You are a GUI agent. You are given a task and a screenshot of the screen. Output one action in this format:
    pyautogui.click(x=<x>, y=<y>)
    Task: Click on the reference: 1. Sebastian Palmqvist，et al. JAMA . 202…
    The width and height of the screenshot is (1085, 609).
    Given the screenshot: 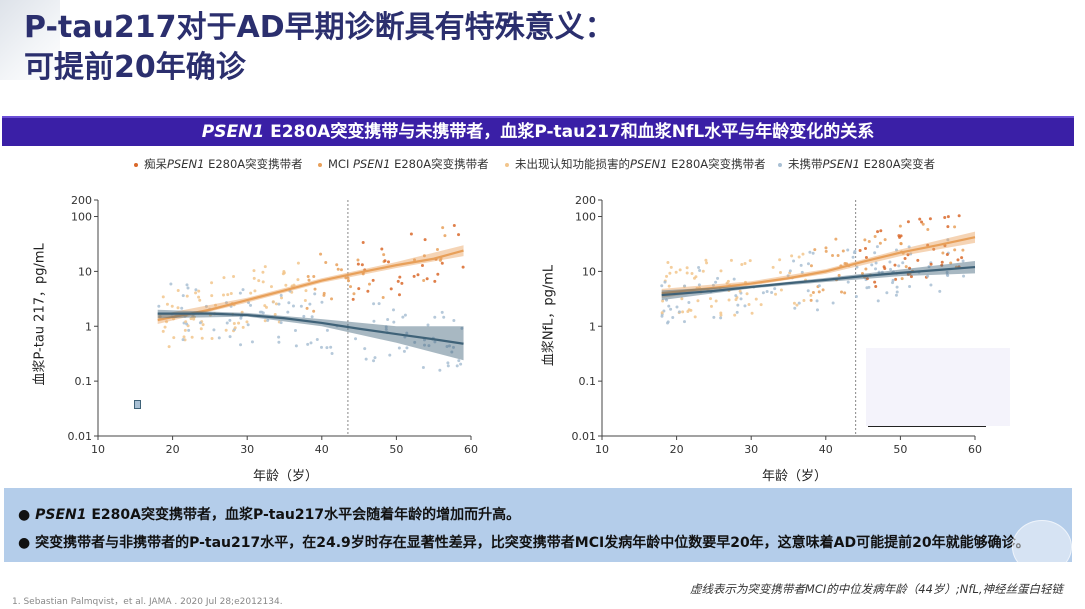 What is the action you would take?
    pyautogui.click(x=147, y=602)
    